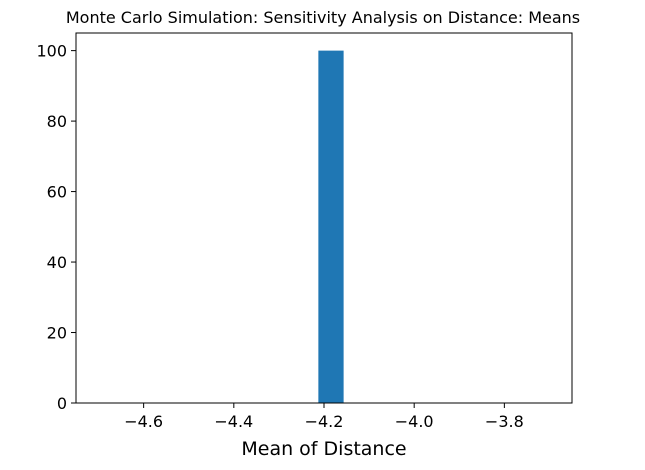 This screenshot has height=470, width=645. What do you see at coordinates (143, 421) in the screenshot?
I see `x-tick-label: −4.6` at bounding box center [143, 421].